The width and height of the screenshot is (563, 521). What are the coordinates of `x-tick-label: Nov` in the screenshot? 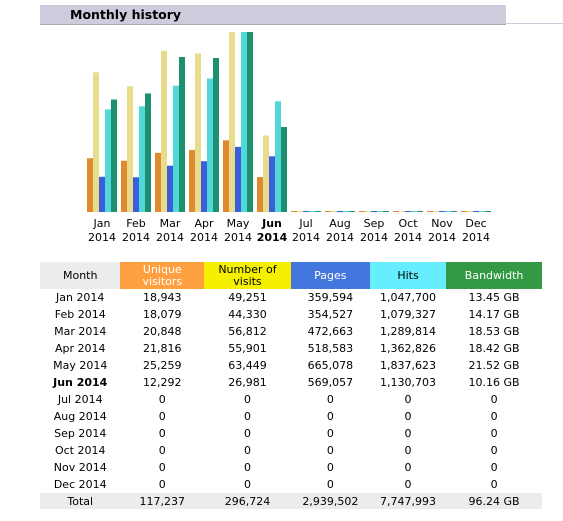 It's located at (442, 223).